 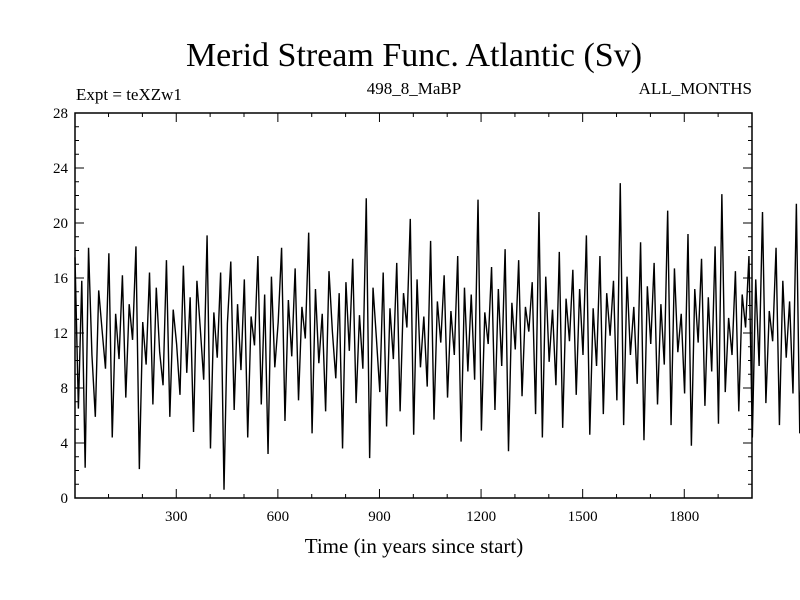 I want to click on x-tick-label: 1800, so click(x=684, y=517).